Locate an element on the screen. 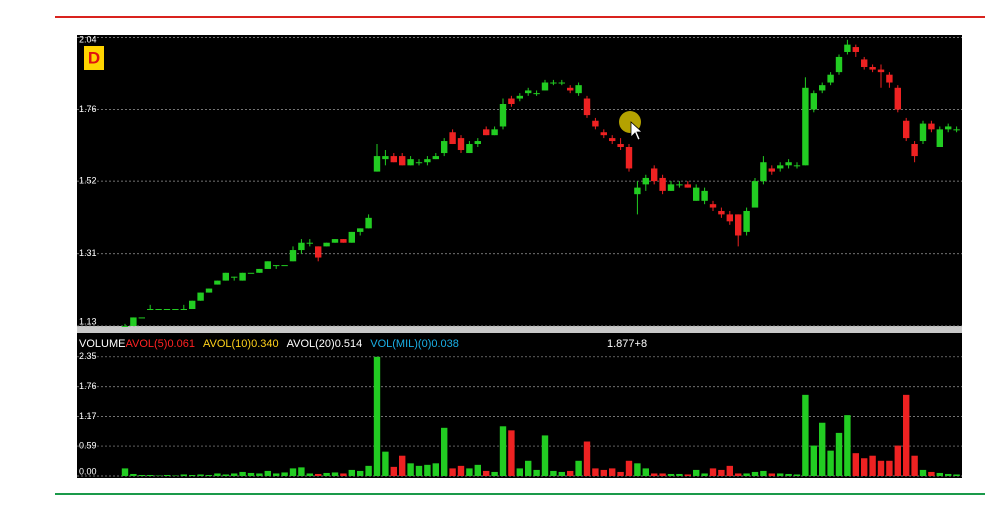  badge: D is located at coordinates (94, 57).